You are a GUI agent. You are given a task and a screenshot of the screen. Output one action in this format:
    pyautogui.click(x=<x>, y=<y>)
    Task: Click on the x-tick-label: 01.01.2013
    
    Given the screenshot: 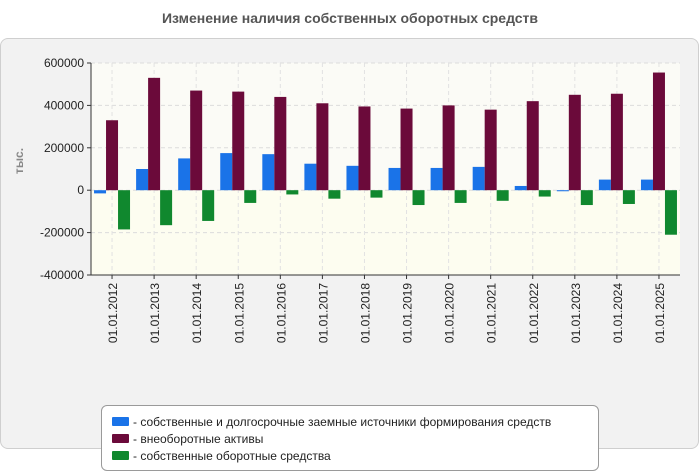 What is the action you would take?
    pyautogui.click(x=155, y=313)
    